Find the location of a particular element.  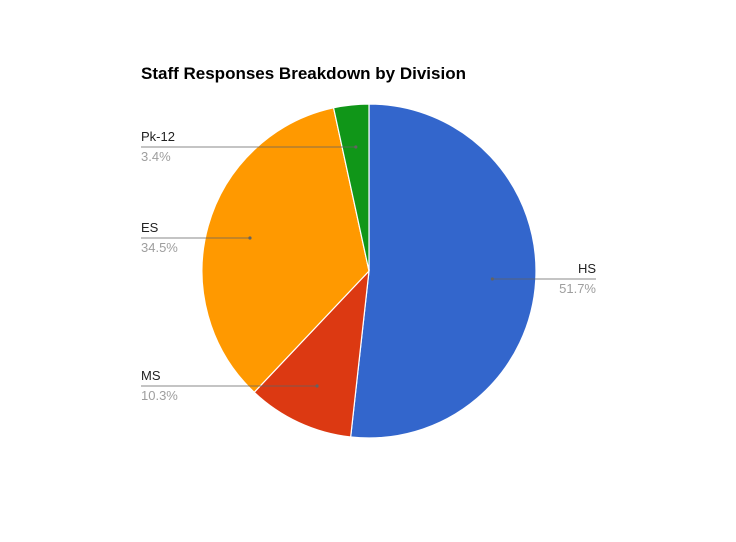

slice-percent-es: 34.5% is located at coordinates (159, 247).